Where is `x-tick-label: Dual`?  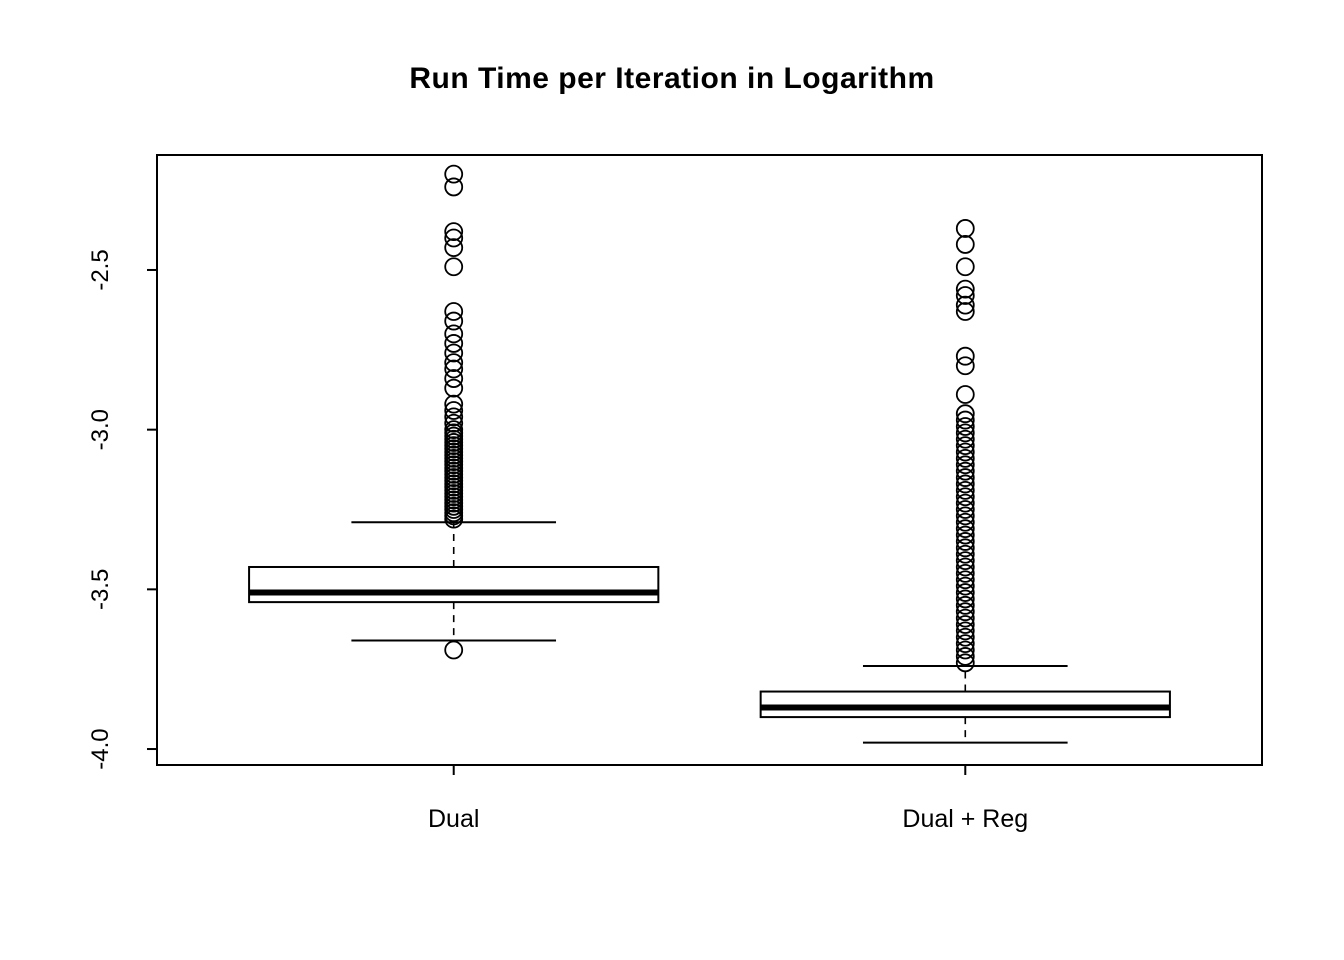 x-tick-label: Dual is located at coordinates (453, 819).